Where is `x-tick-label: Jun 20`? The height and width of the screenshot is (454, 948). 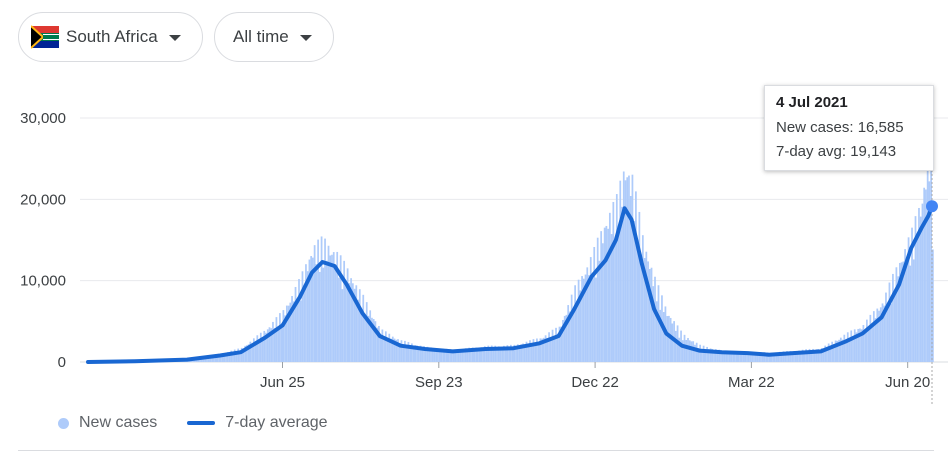 x-tick-label: Jun 20 is located at coordinates (907, 382).